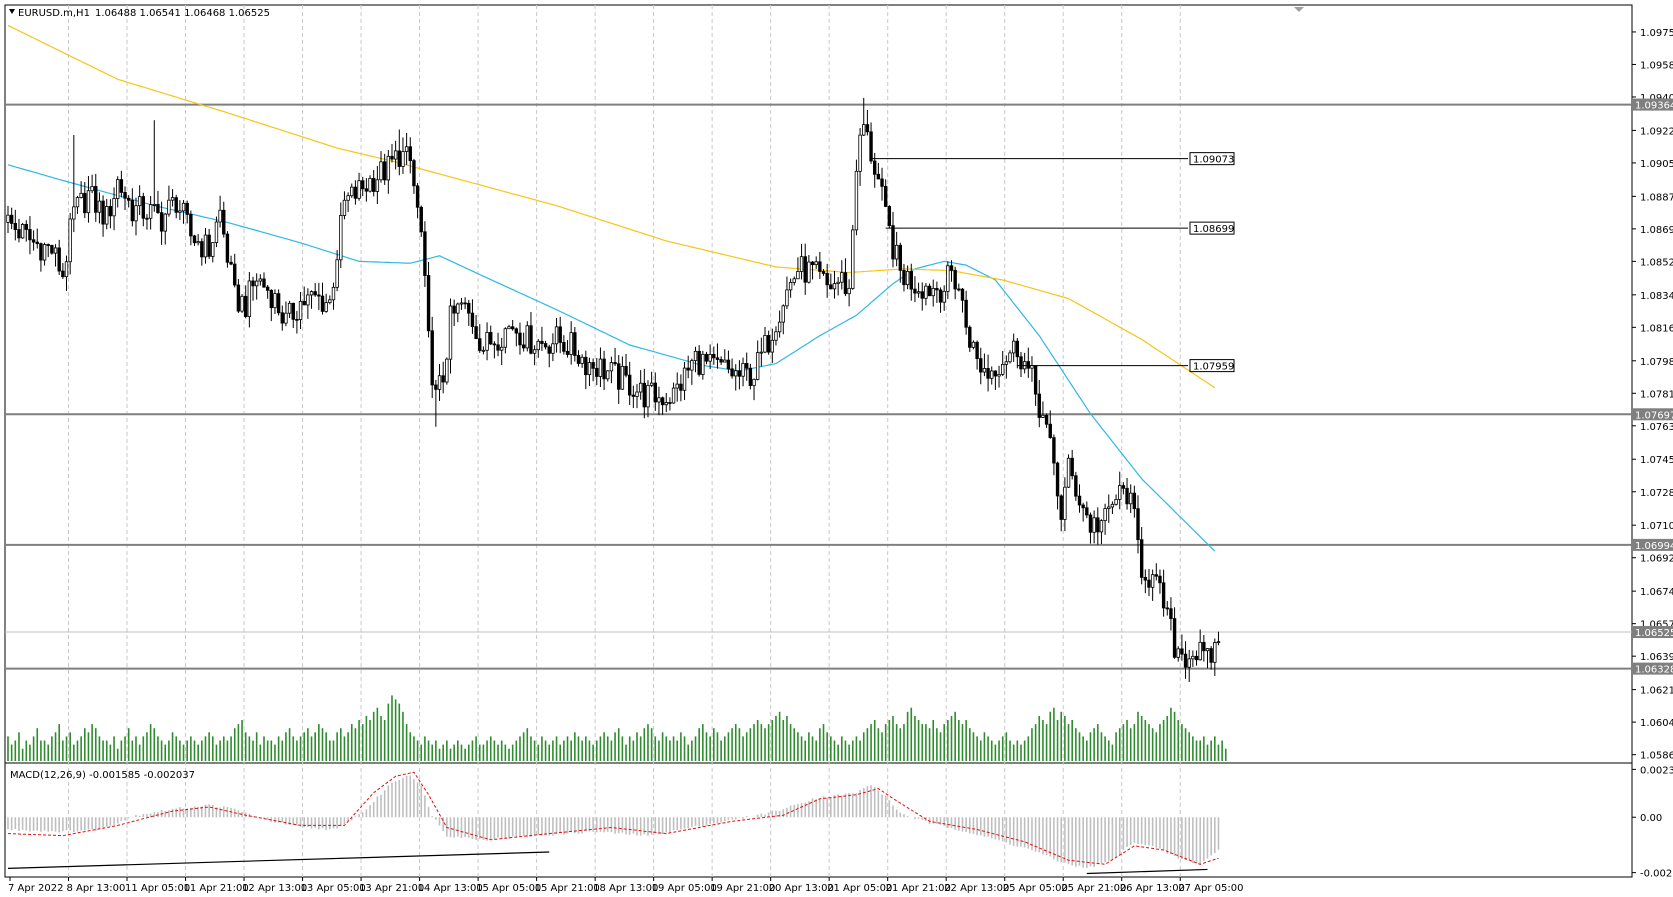 The width and height of the screenshot is (1673, 897). What do you see at coordinates (12, 11) in the screenshot?
I see `chart-menu-triangle-icon` at bounding box center [12, 11].